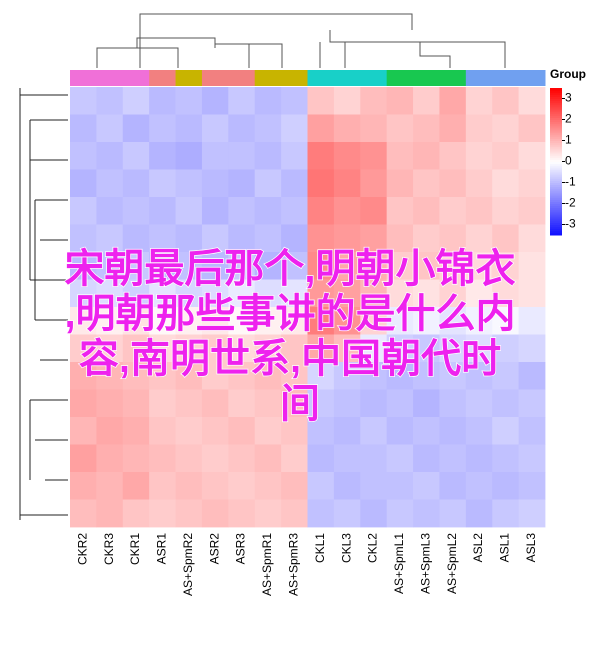  Describe the element at coordinates (293, 564) in the screenshot. I see `column-label: AS+SpmR3` at that location.